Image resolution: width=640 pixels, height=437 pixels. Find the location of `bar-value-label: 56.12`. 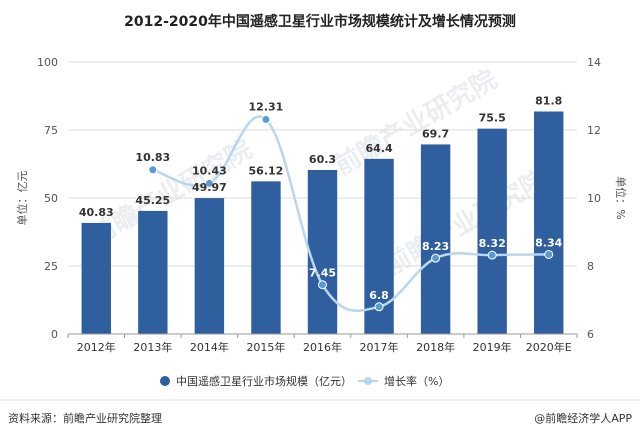

bar-value-label: 56.12 is located at coordinates (266, 170).